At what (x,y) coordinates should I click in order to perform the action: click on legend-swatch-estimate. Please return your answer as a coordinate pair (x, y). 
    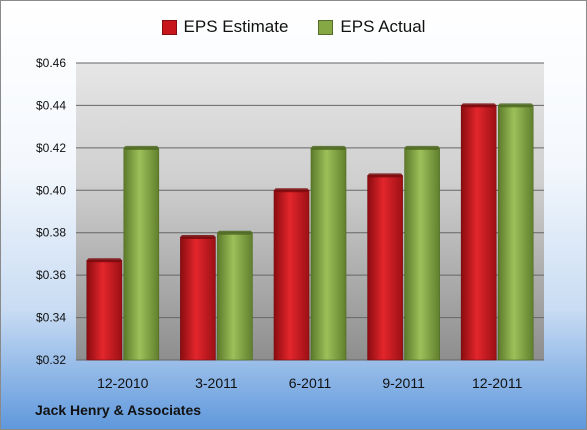
    Looking at the image, I should click on (169, 27).